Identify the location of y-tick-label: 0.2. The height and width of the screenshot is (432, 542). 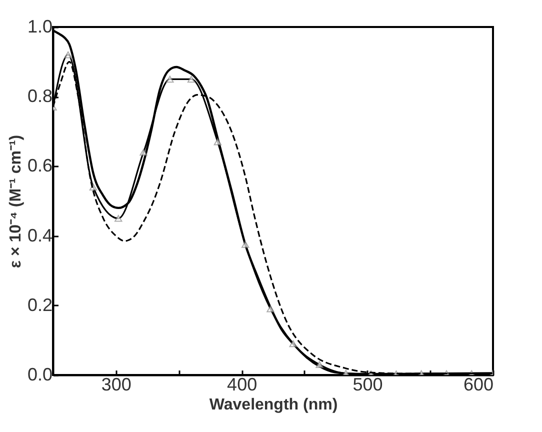
(39, 304).